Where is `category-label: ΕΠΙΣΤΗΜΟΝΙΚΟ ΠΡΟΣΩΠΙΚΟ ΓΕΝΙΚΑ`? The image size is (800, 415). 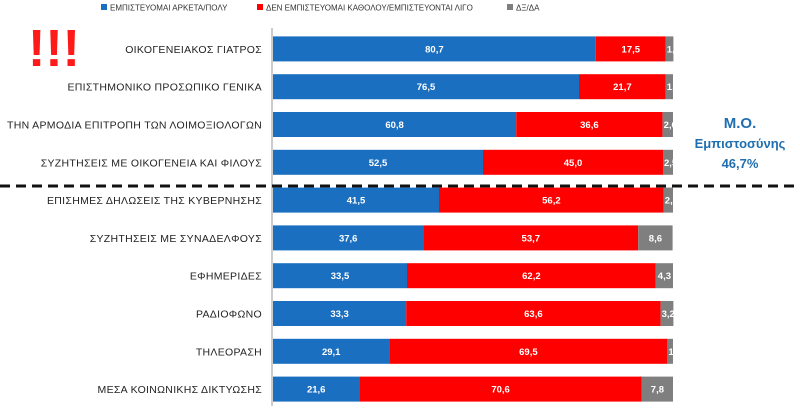 category-label: ΕΠΙΣΤΗΜΟΝΙΚΟ ΠΡΟΣΩΠΙΚΟ ΓΕΝΙΚΑ is located at coordinates (164, 88).